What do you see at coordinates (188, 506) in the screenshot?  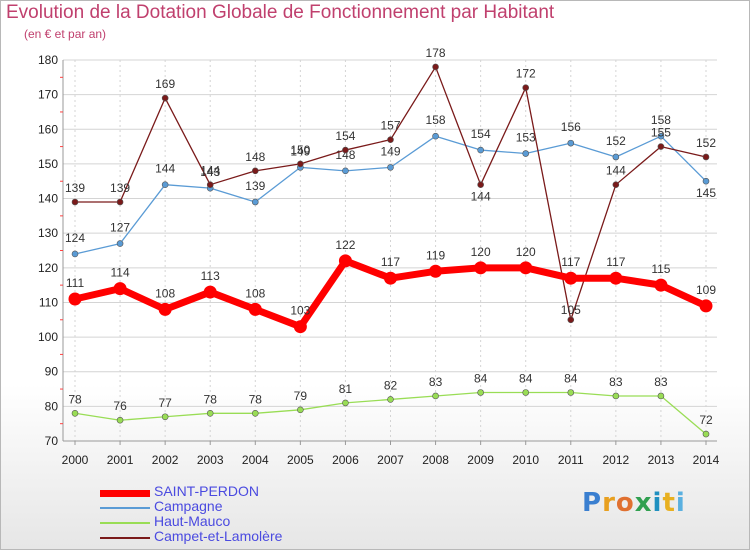 I see `legend-label: Campagne` at bounding box center [188, 506].